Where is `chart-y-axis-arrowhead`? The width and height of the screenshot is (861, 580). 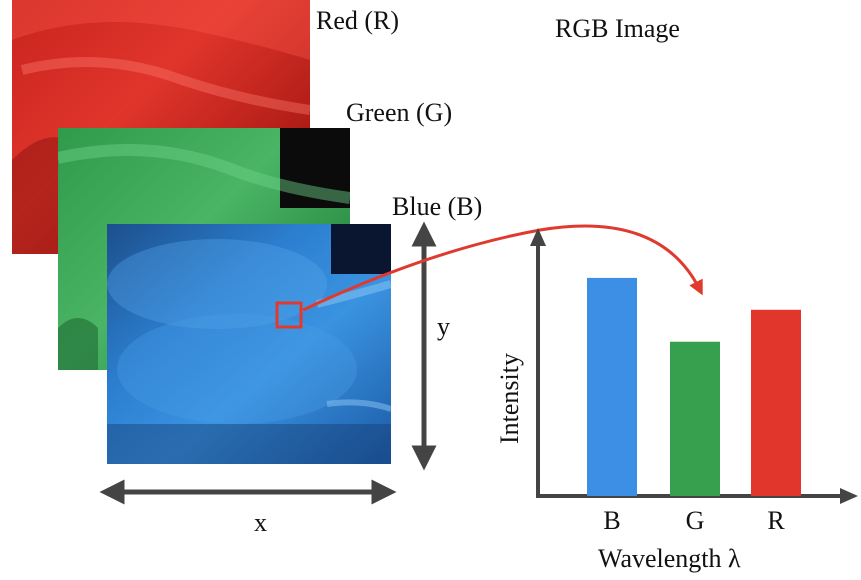
chart-y-axis-arrowhead is located at coordinates (538, 237).